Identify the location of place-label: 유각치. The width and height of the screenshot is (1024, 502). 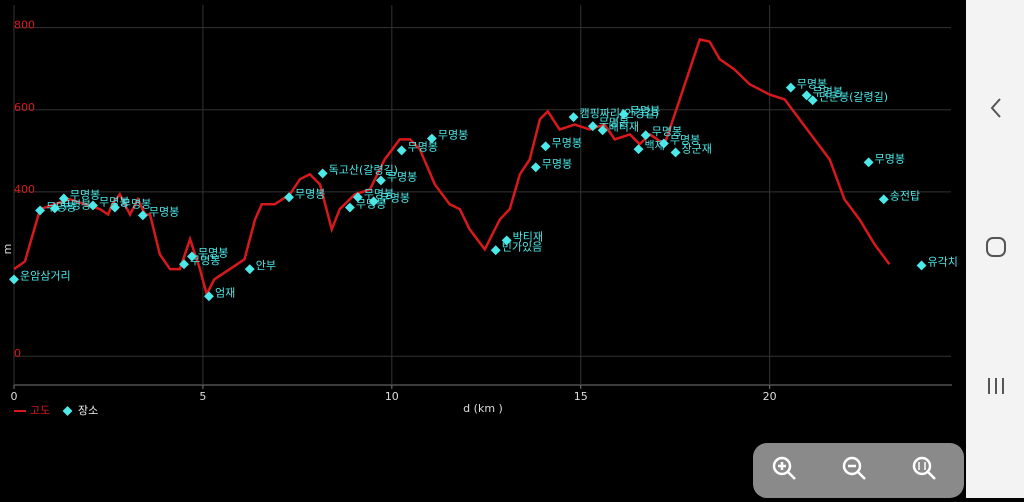
(943, 261).